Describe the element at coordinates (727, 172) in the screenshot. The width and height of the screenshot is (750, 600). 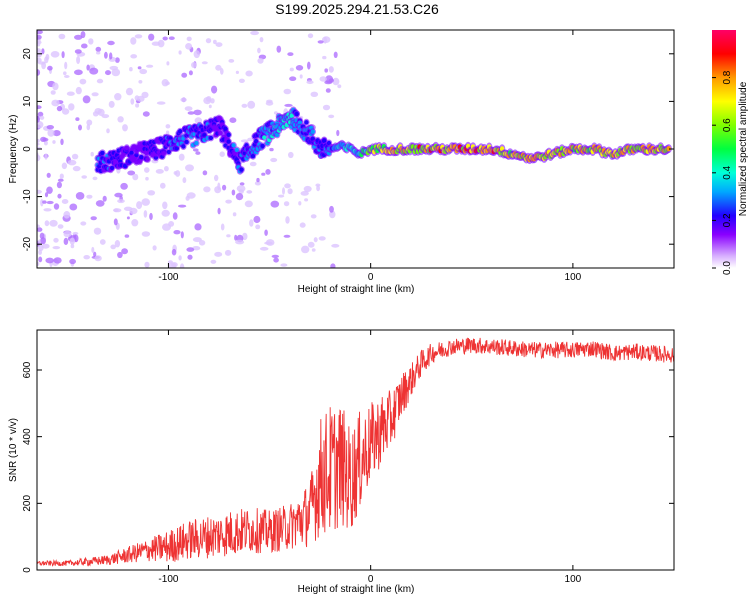
I see `colorbar-tick-label: 0.4` at that location.